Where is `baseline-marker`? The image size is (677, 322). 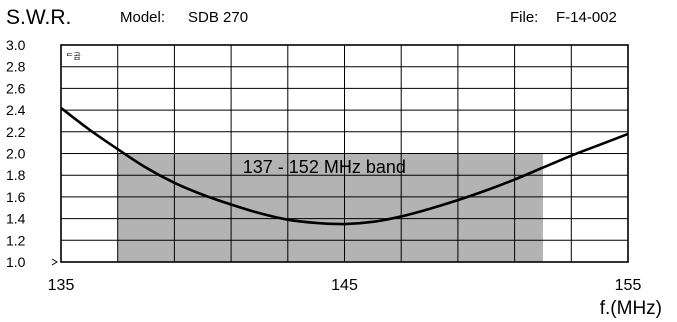
baseline-marker is located at coordinates (54, 262).